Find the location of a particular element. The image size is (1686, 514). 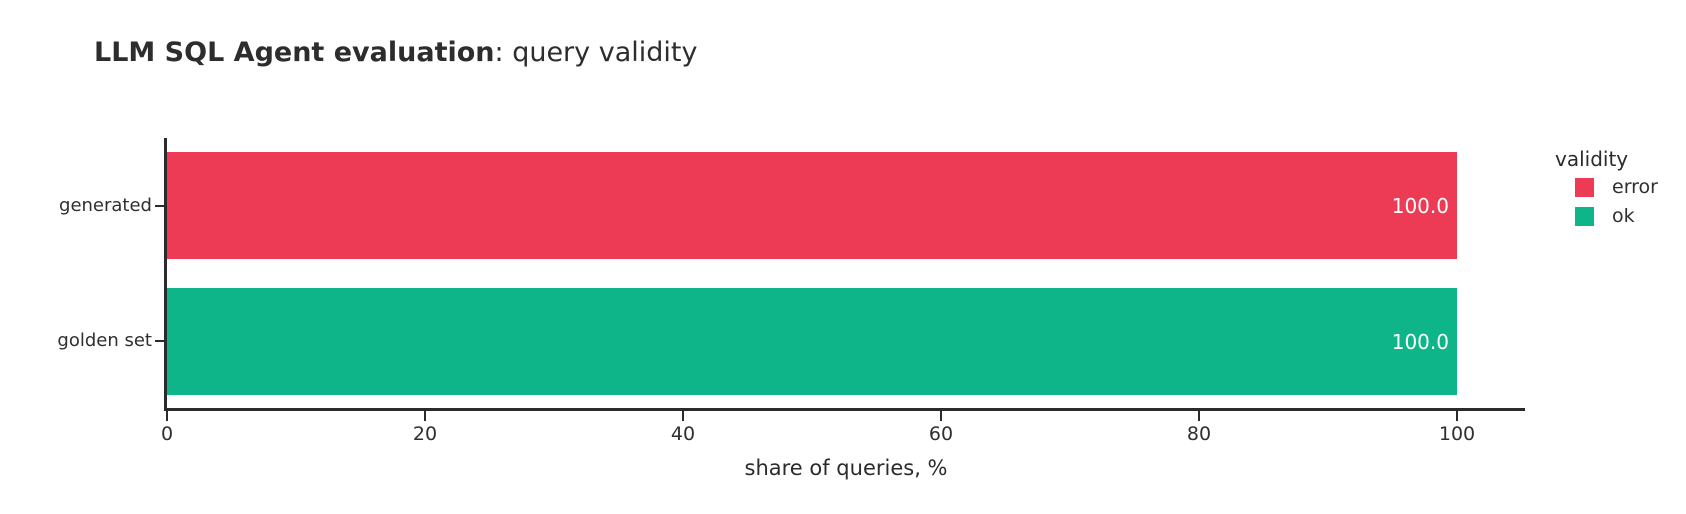

chart-title-bold: LLM SQL Agent evaluation is located at coordinates (294, 52).